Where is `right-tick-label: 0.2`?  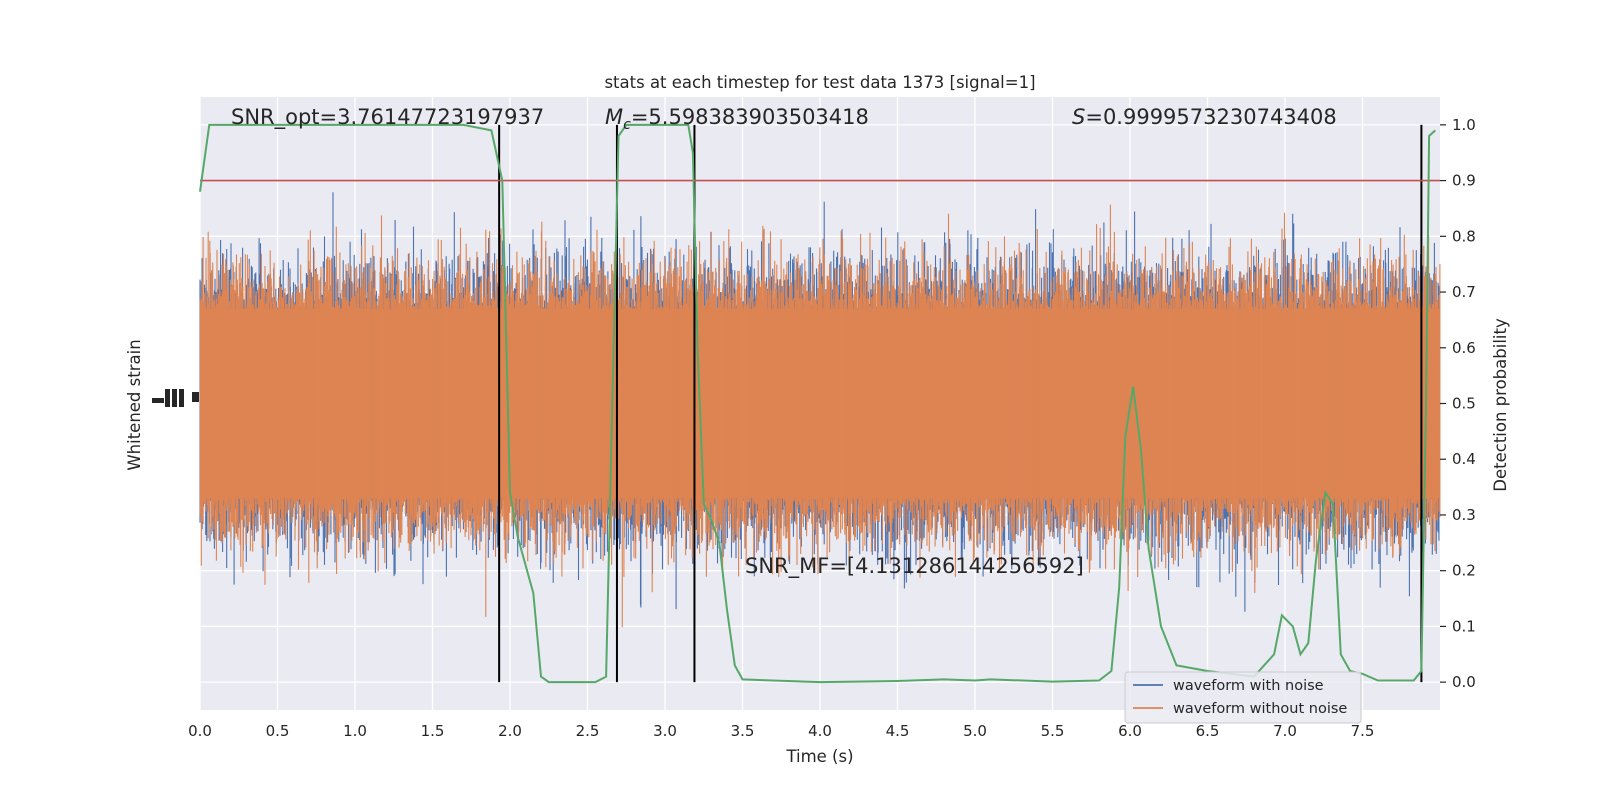
right-tick-label: 0.2 is located at coordinates (1464, 571).